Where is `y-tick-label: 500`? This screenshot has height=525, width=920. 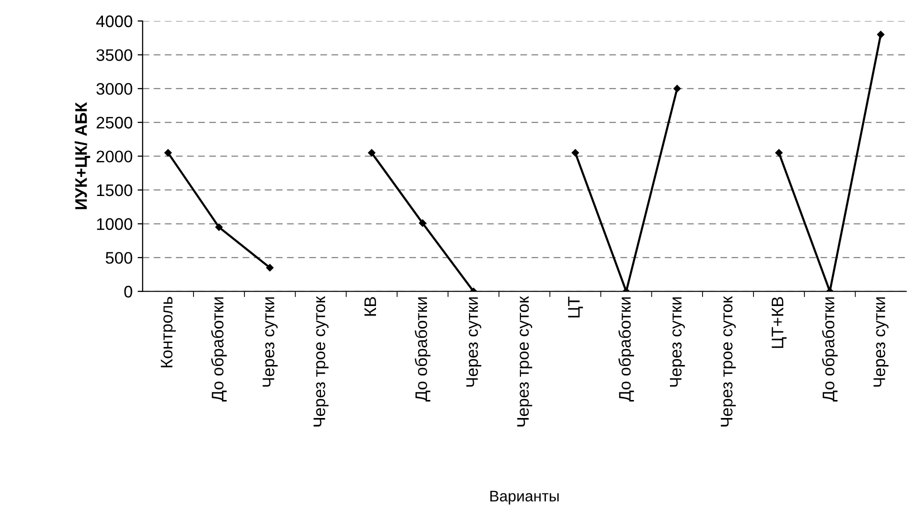 y-tick-label: 500 is located at coordinates (119, 258).